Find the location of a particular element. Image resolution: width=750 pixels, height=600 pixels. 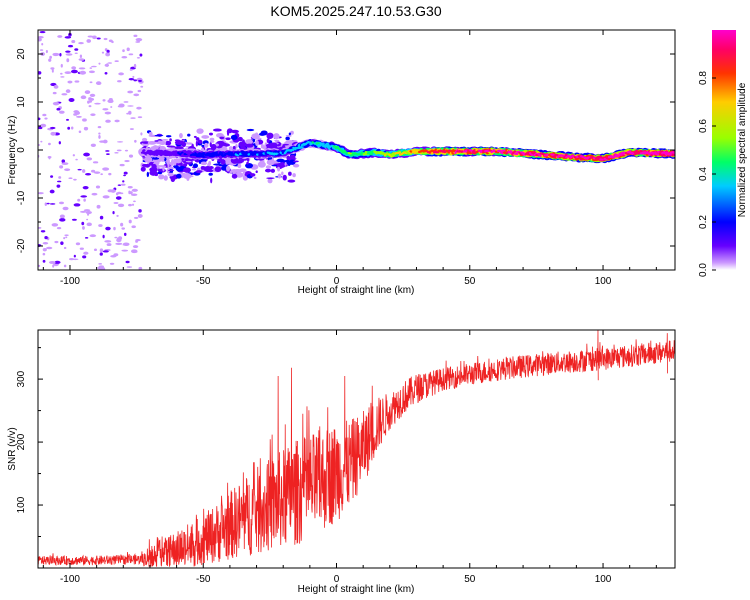

spectrogram-x-tick-label: -50 is located at coordinates (203, 281).